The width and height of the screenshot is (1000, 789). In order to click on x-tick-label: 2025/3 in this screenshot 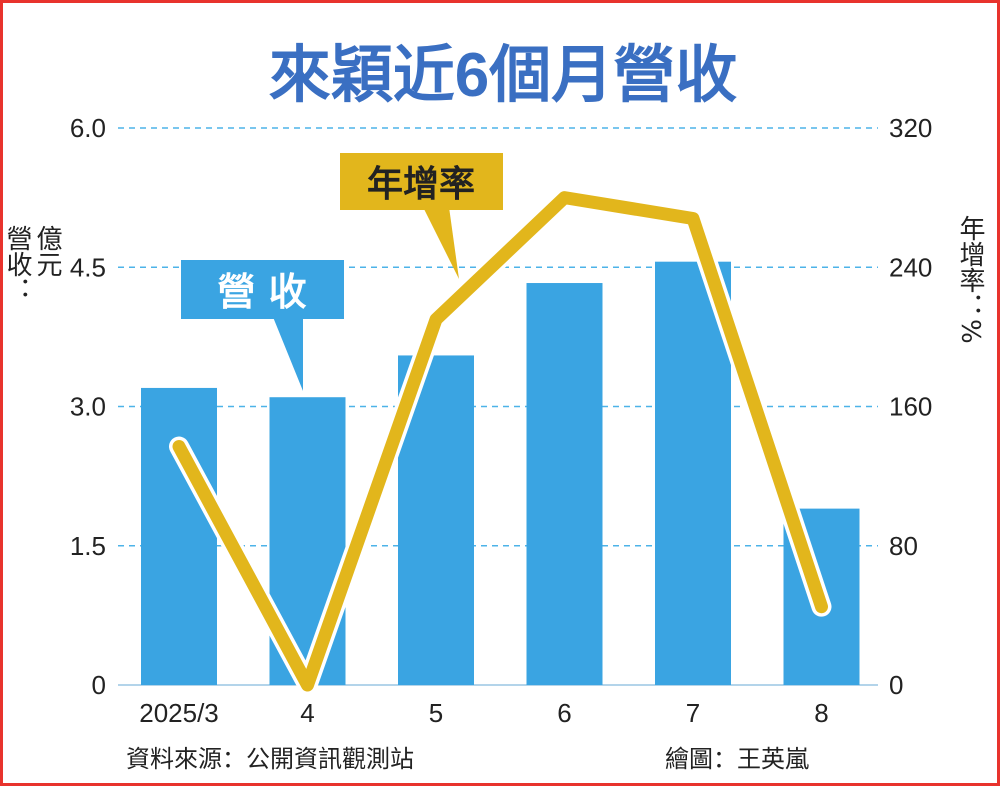, I will do `click(179, 713)`.